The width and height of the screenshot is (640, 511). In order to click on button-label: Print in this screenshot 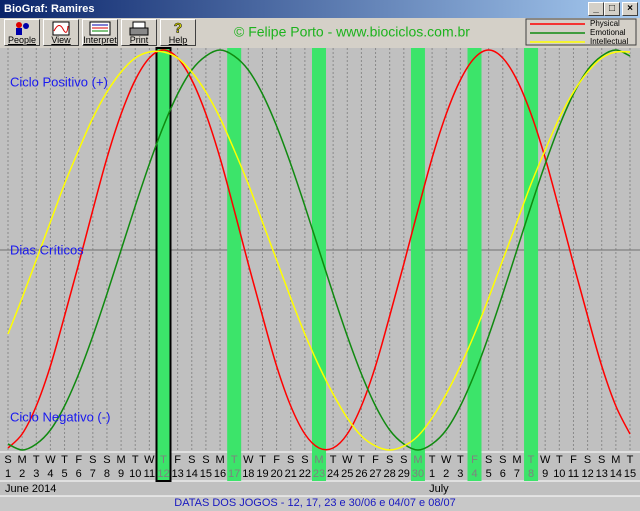, I will do `click(139, 40)`.